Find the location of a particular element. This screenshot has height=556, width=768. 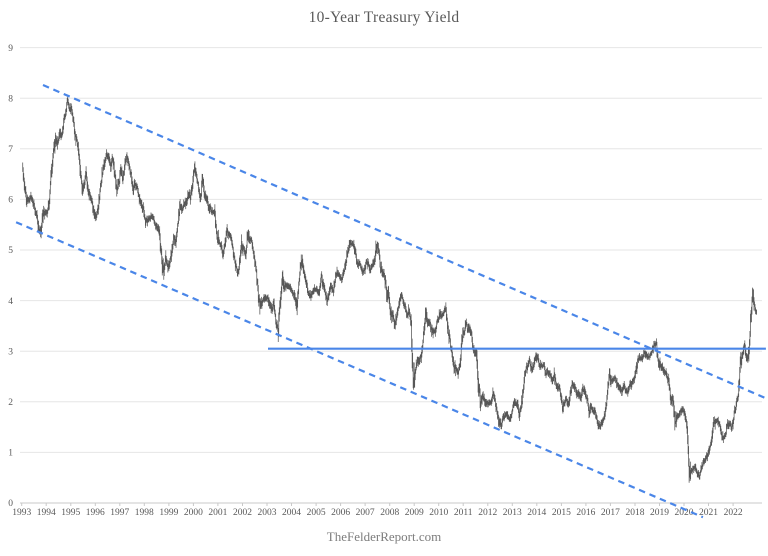

x-tick-label: 2016 is located at coordinates (585, 513).